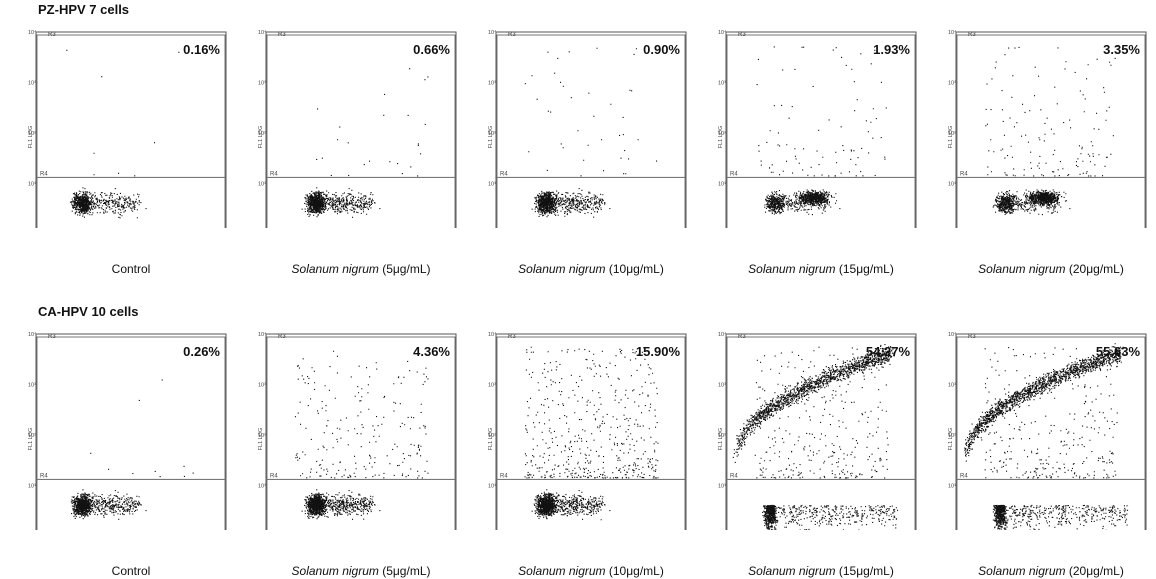 Image resolution: width=1156 pixels, height=579 pixels. Describe the element at coordinates (131, 269) in the screenshot. I see `caption-dose: Control` at that location.